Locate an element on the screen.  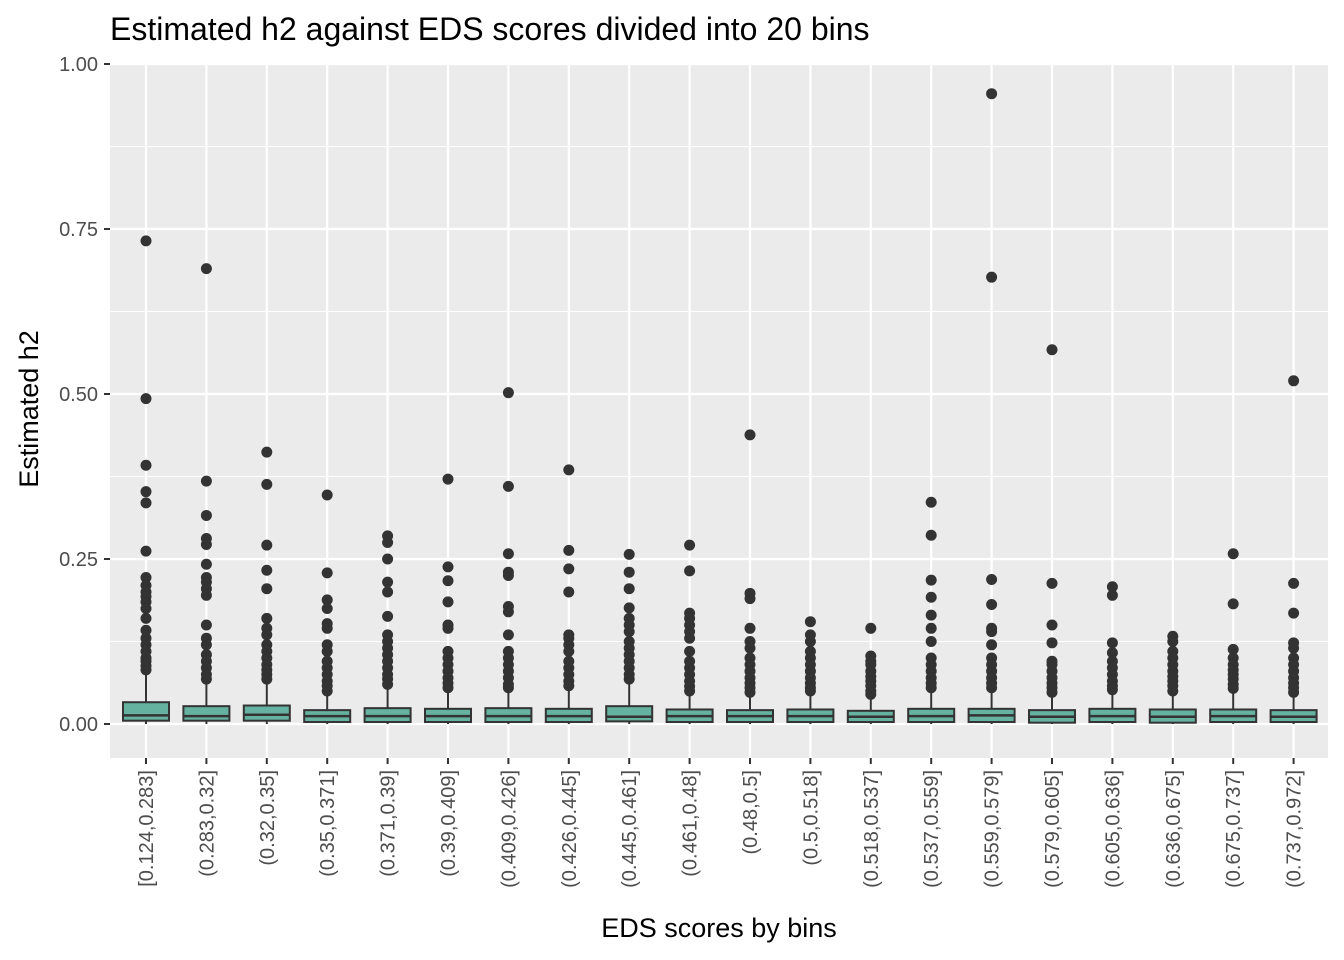
x-tick-label: (0.737,0.972] is located at coordinates (1295, 829).